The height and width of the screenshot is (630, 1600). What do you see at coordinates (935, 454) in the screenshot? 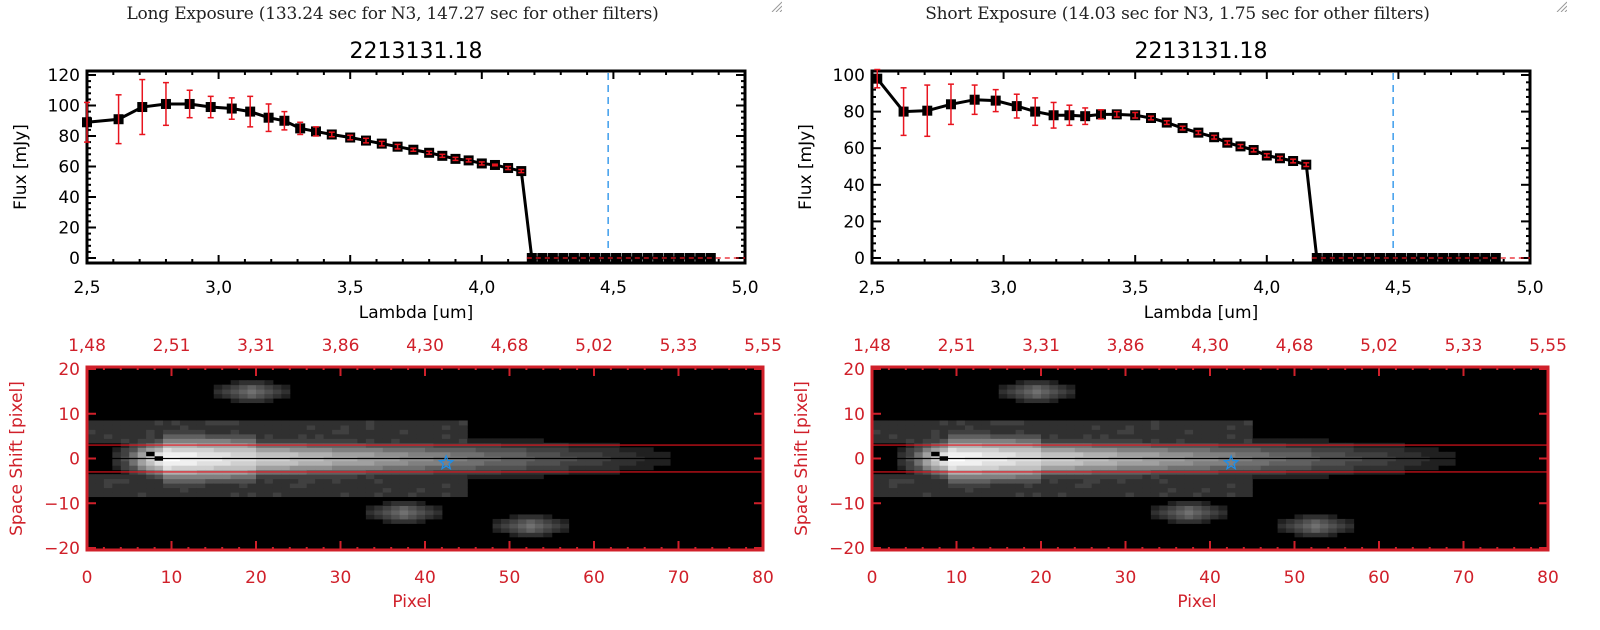
I see `bad-pixel` at bounding box center [935, 454].